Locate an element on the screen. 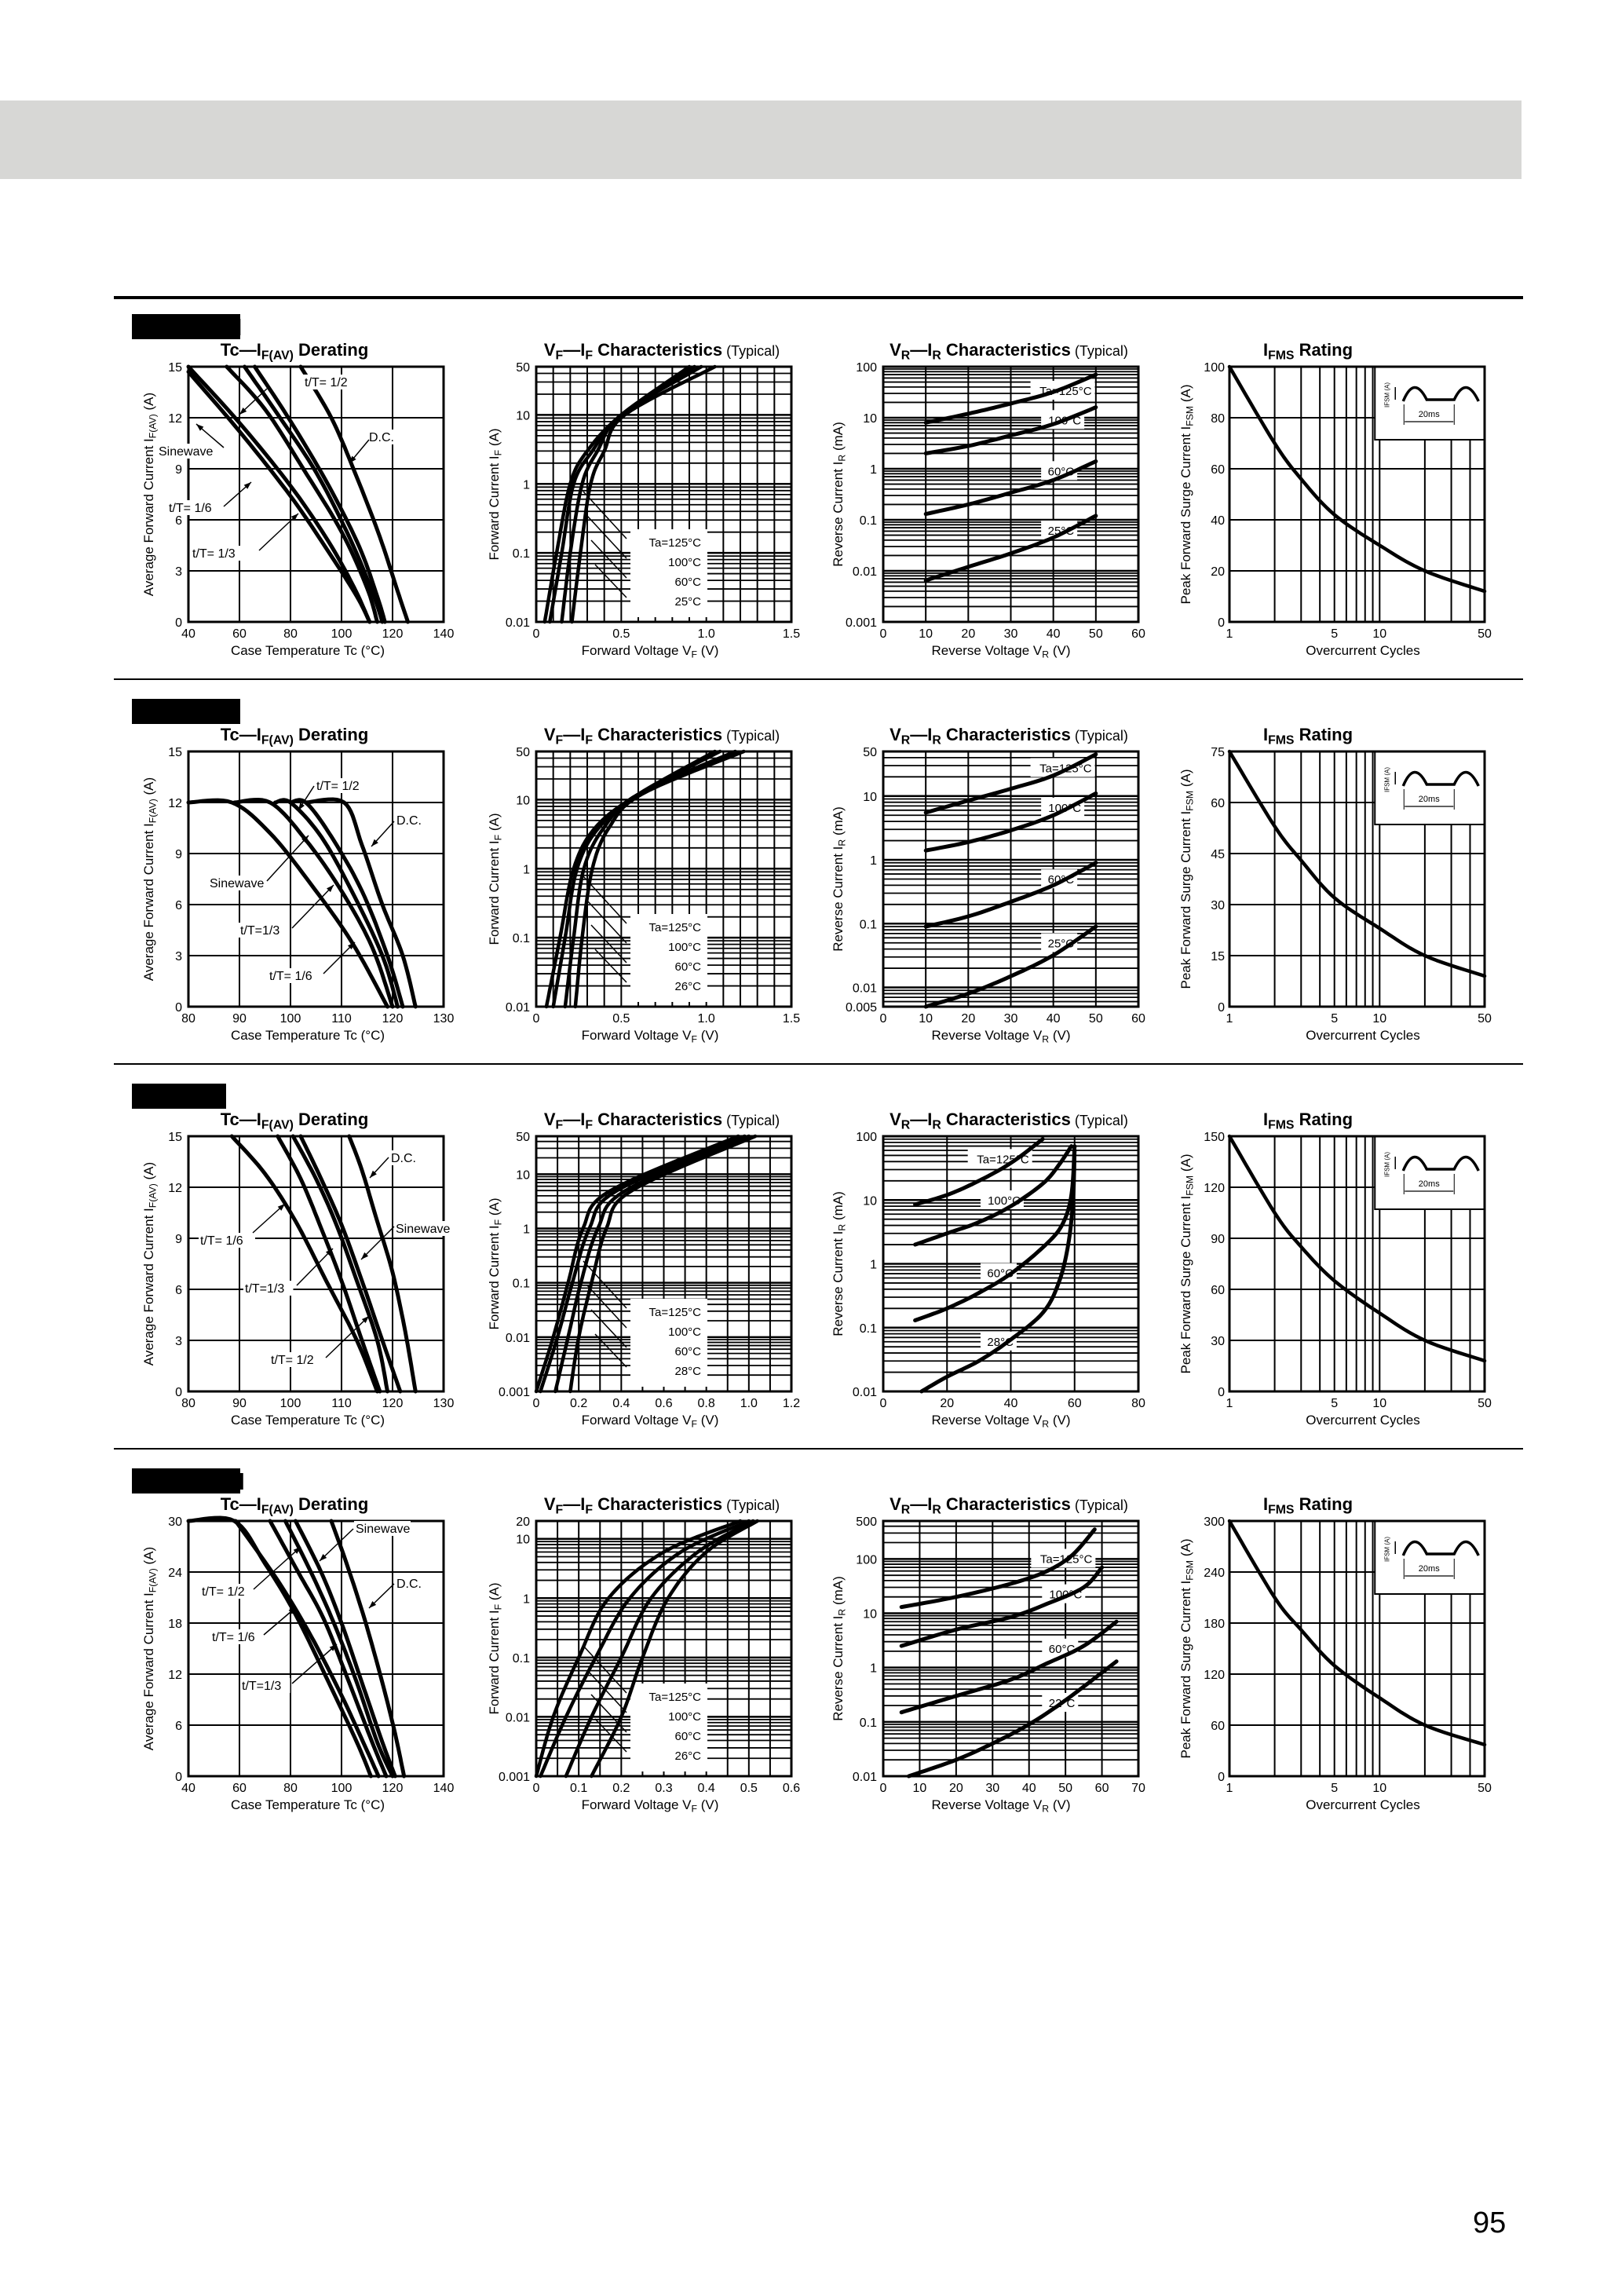 Image resolution: width=1622 pixels, height=2296 pixels. x-tick-label: 100 is located at coordinates (290, 1403).